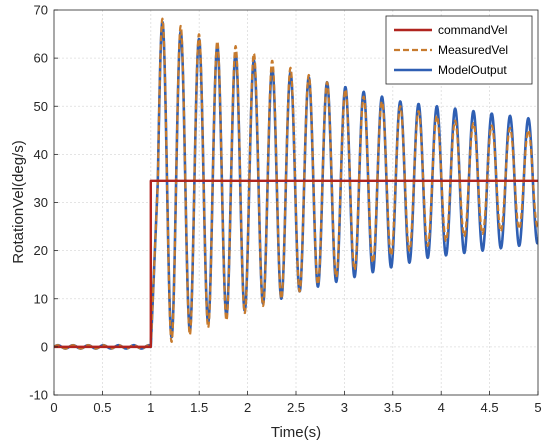  What do you see at coordinates (41, 154) in the screenshot?
I see `y-tick-label: 40` at bounding box center [41, 154].